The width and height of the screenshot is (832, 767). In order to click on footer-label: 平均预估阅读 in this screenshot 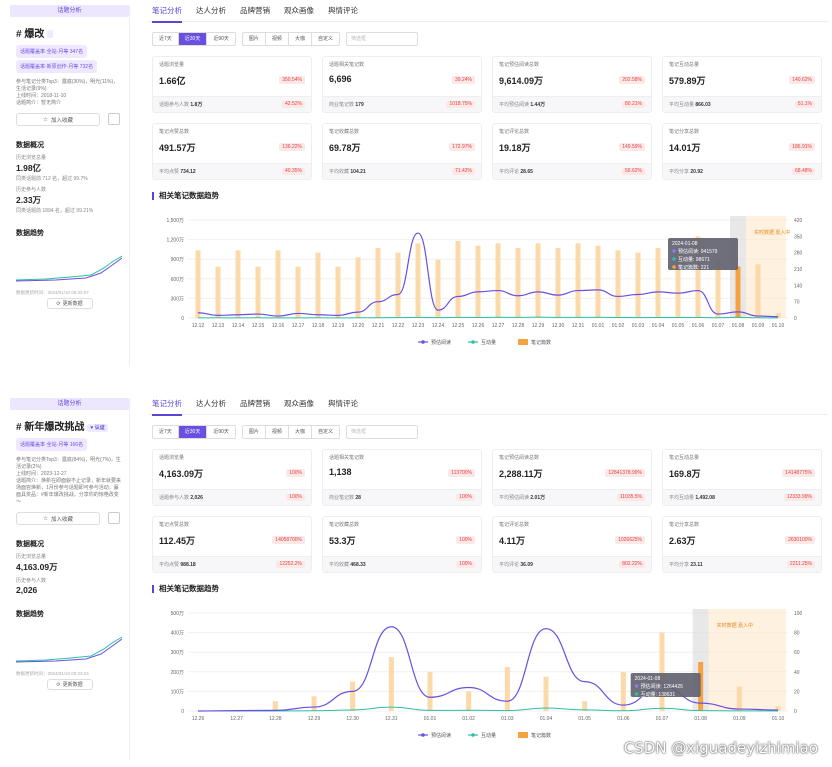, I will do `click(515, 105)`.